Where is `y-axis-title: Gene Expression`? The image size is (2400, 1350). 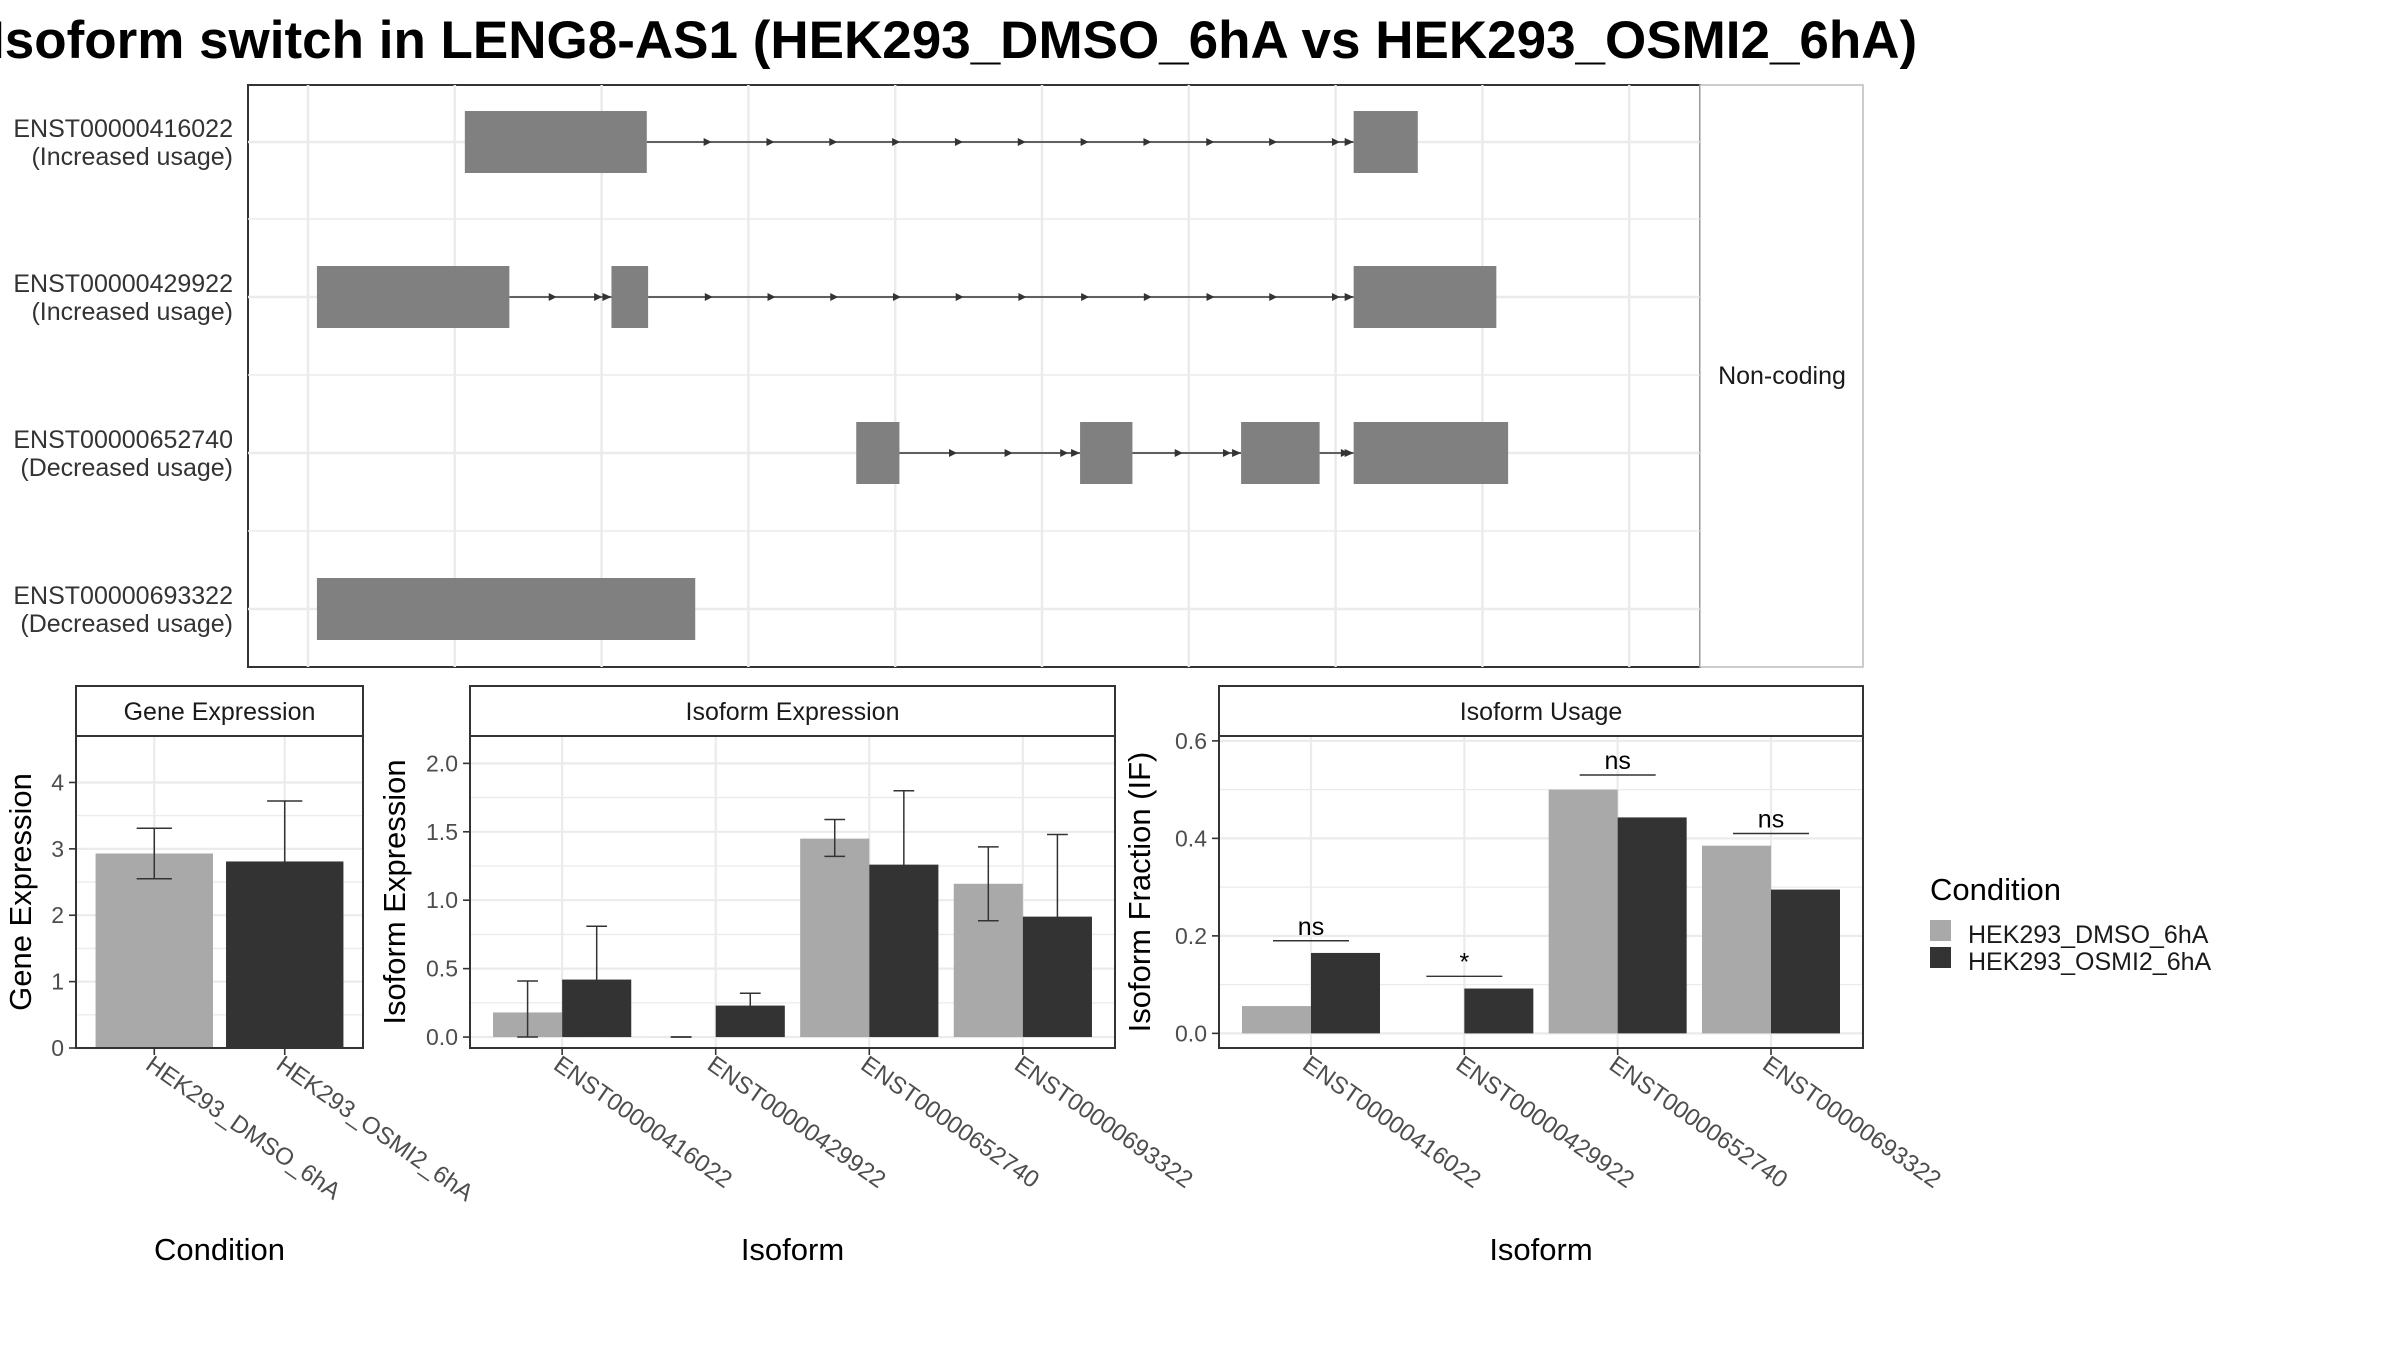
y-axis-title: Gene Expression is located at coordinates (20, 892).